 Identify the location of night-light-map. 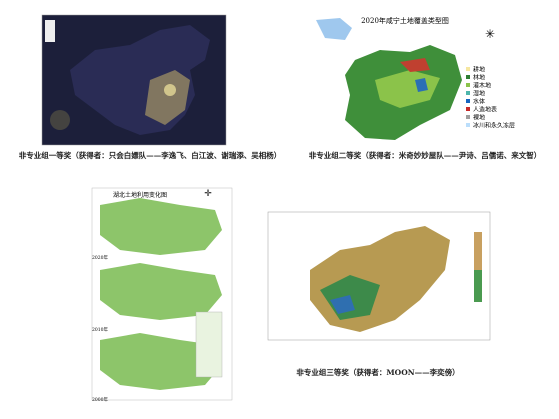
(134, 80).